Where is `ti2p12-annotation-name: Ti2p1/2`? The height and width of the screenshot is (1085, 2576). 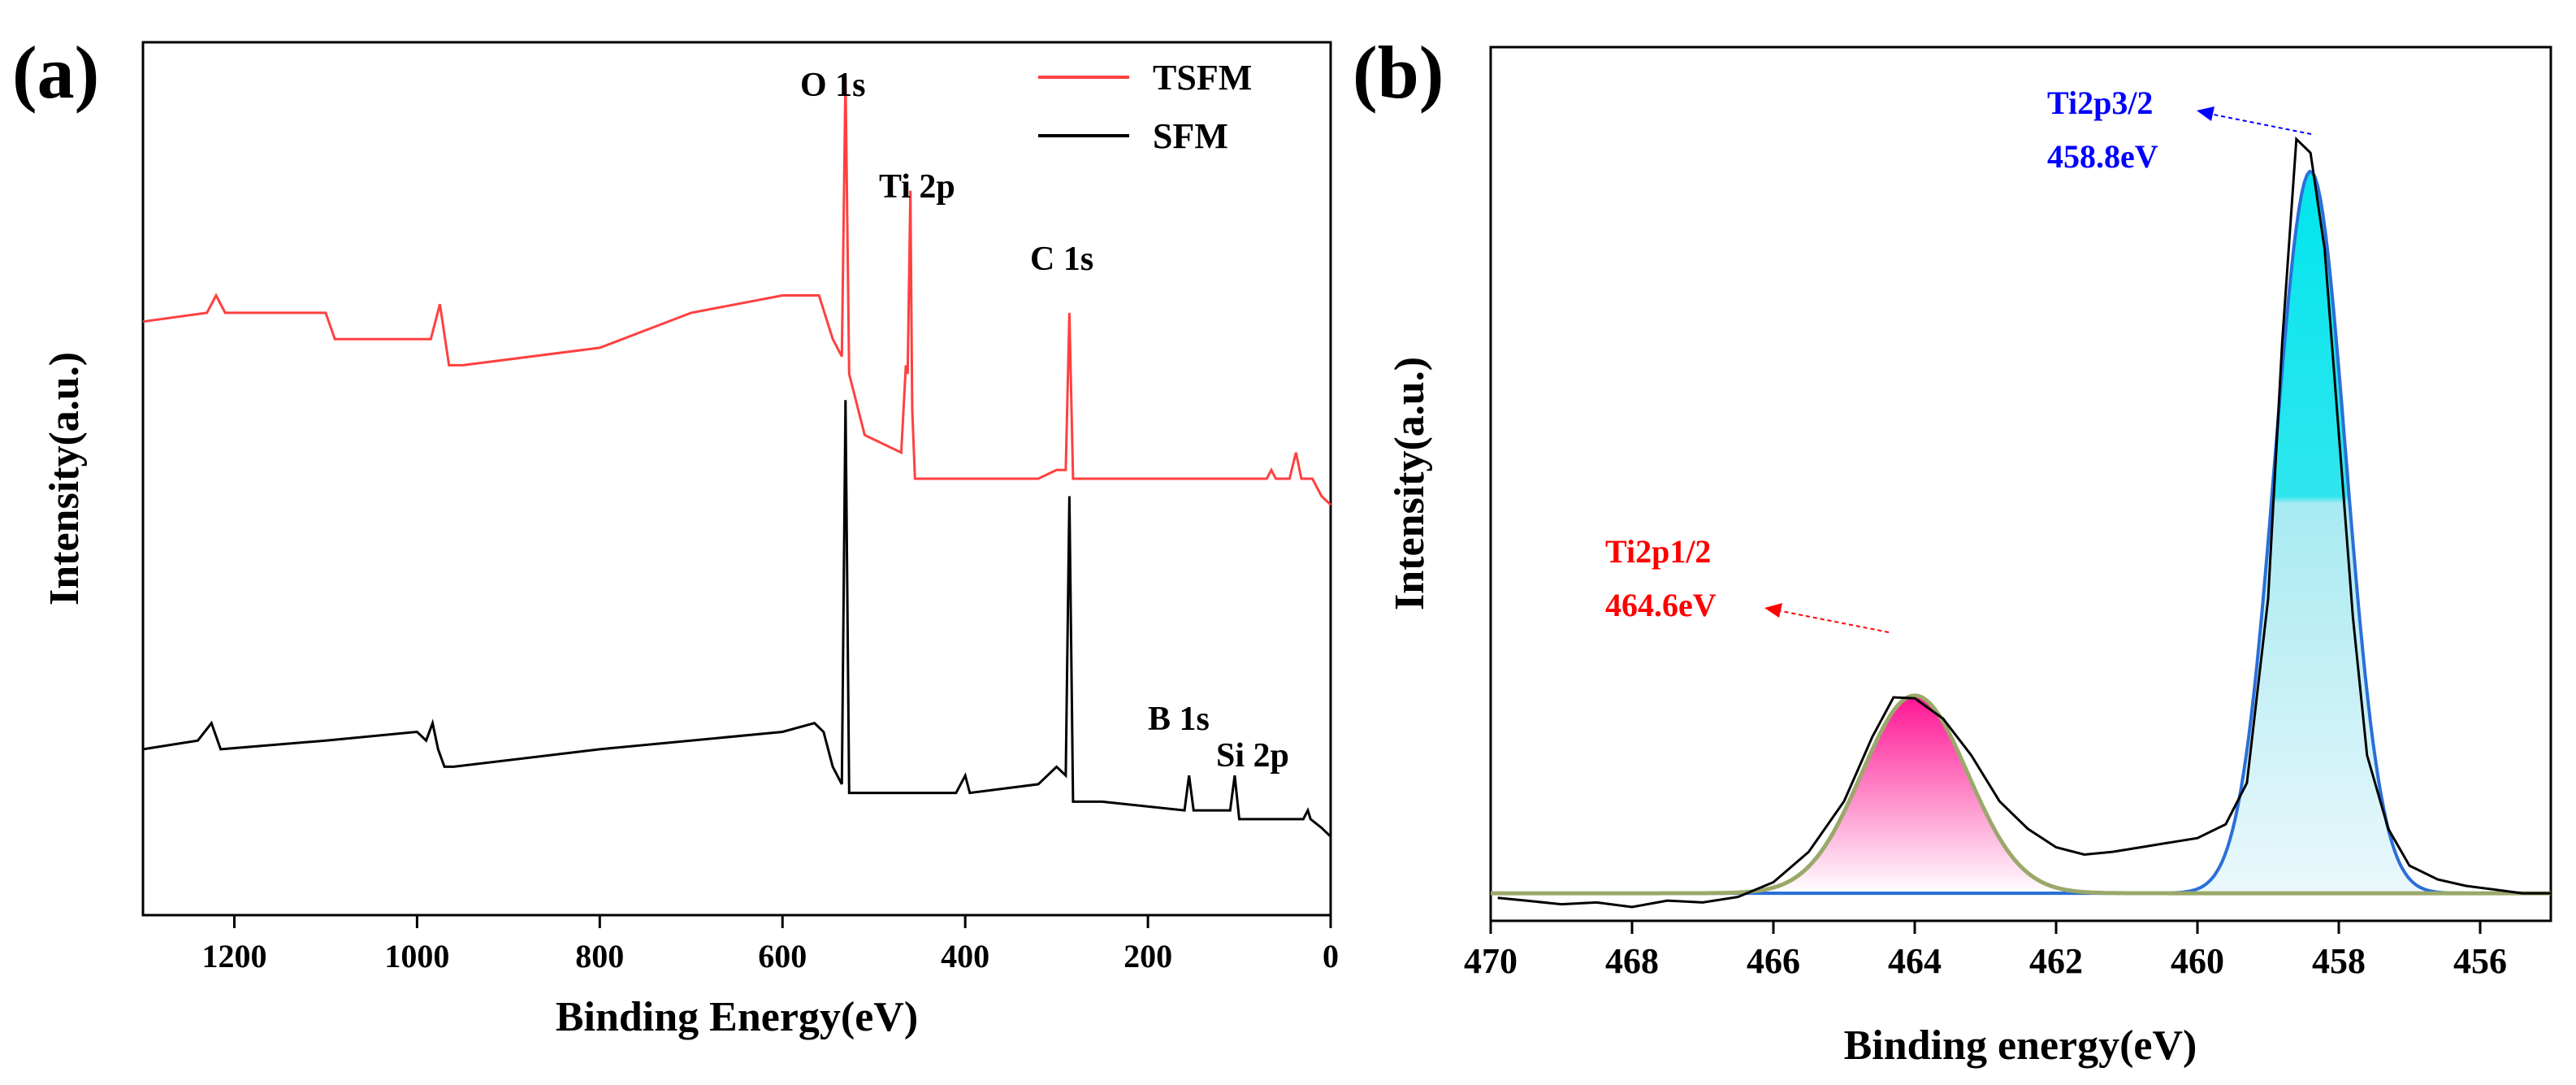
ti2p12-annotation-name: Ti2p1/2 is located at coordinates (1658, 551).